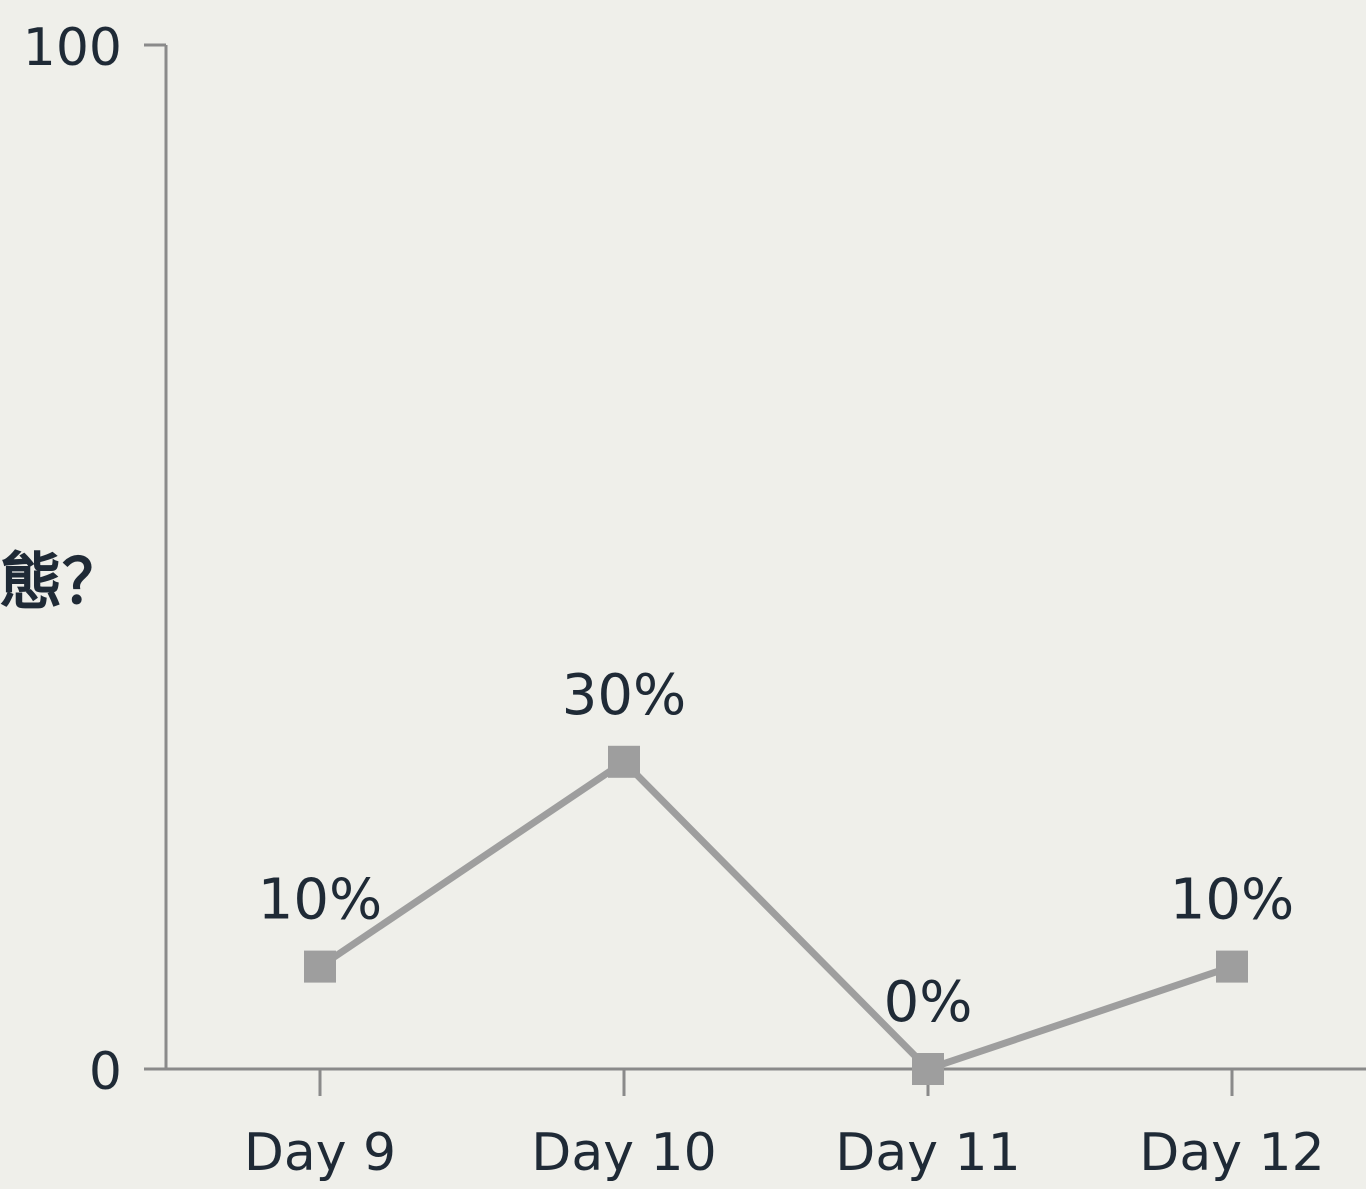 This screenshot has height=1189, width=1366. What do you see at coordinates (105, 1072) in the screenshot?
I see `y-tick-label: 0` at bounding box center [105, 1072].